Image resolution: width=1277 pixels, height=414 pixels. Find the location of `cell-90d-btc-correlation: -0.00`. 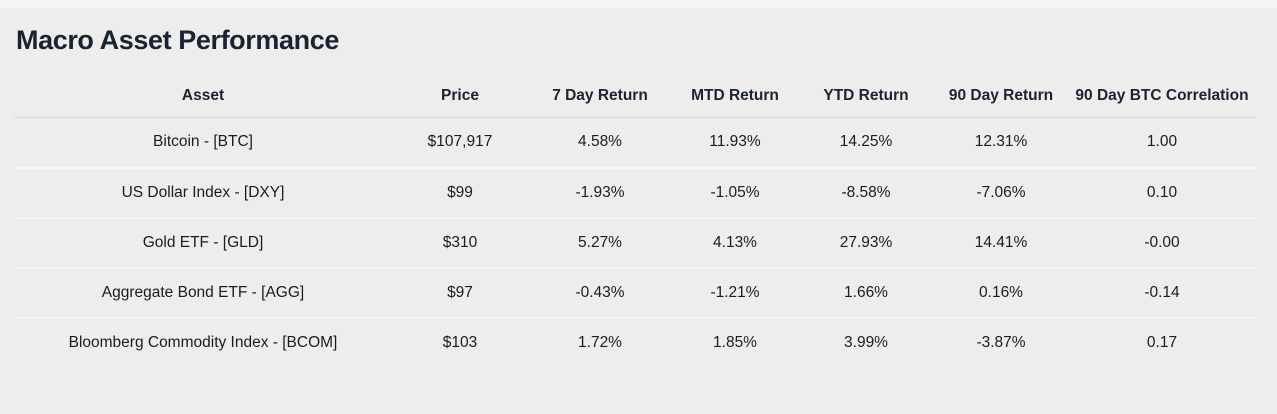

cell-90d-btc-correlation: -0.00 is located at coordinates (1162, 242).